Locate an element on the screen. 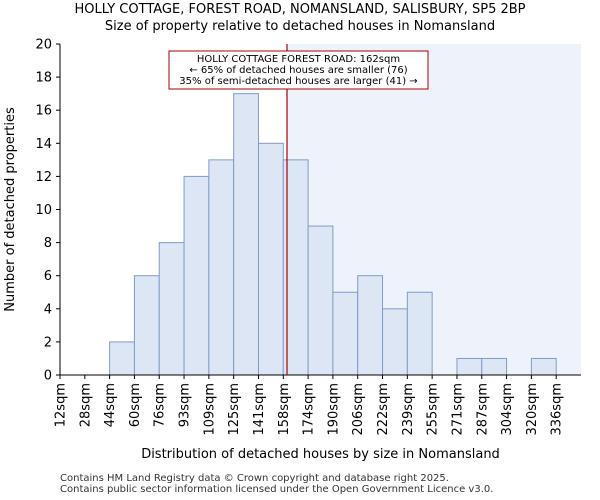  x-tick-label-336sqm: 336sqm is located at coordinates (557, 409).